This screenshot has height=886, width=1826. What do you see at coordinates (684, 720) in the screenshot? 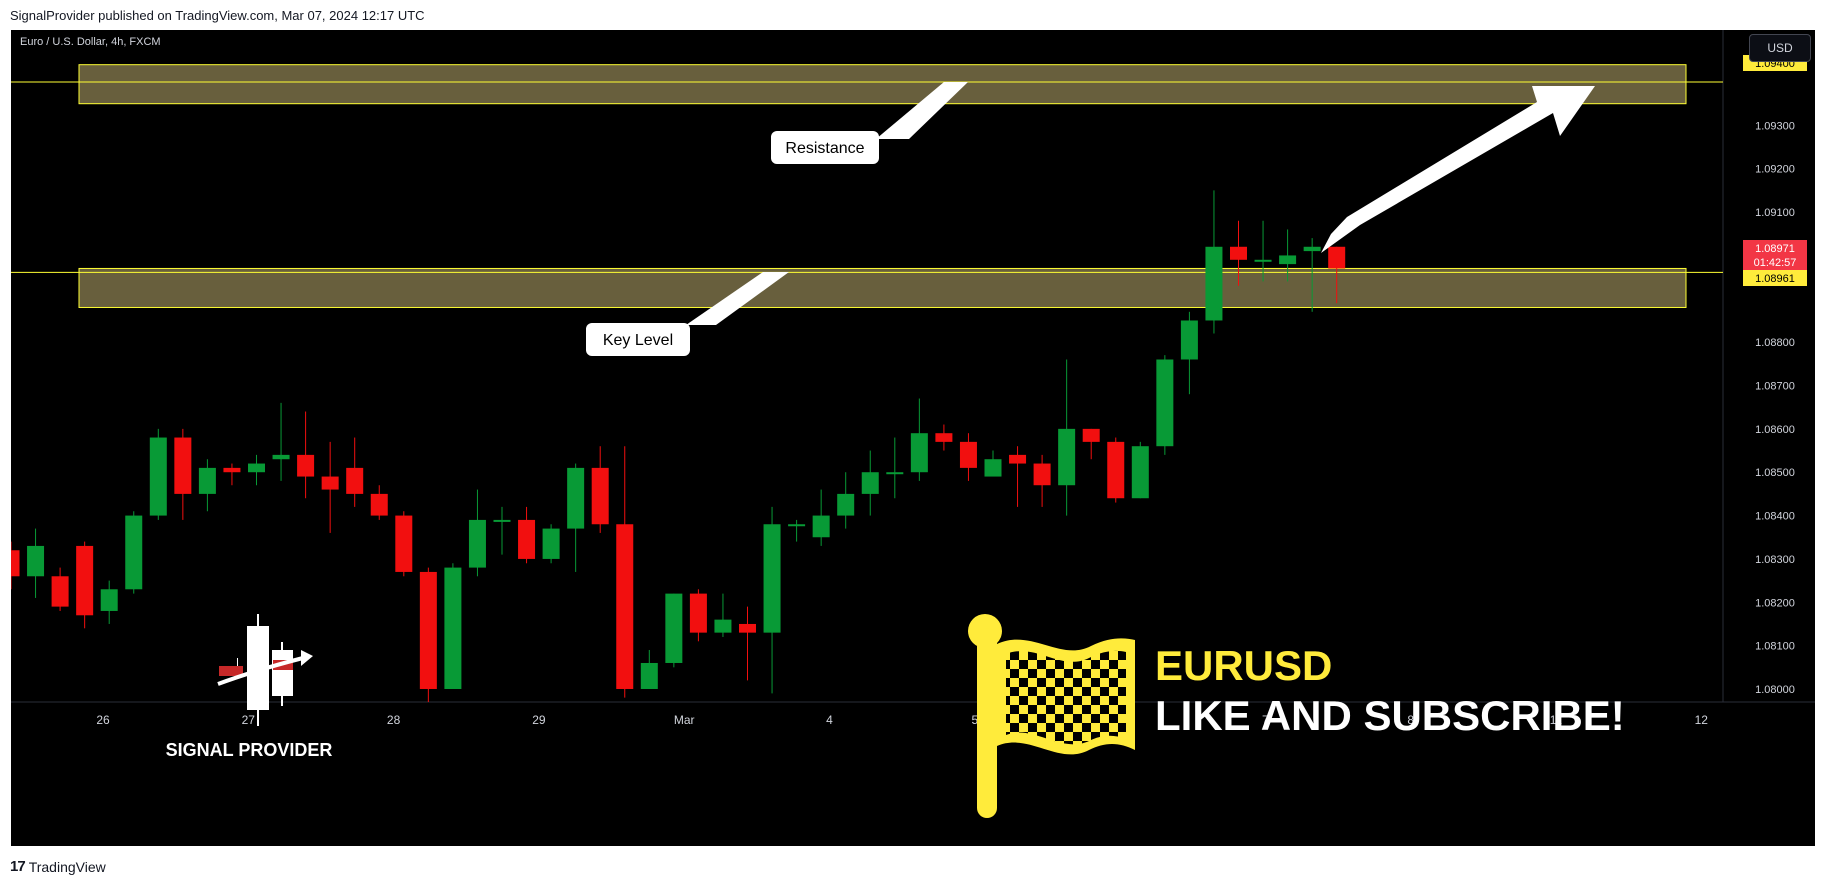
I see `time-tick-label: Mar` at bounding box center [684, 720].